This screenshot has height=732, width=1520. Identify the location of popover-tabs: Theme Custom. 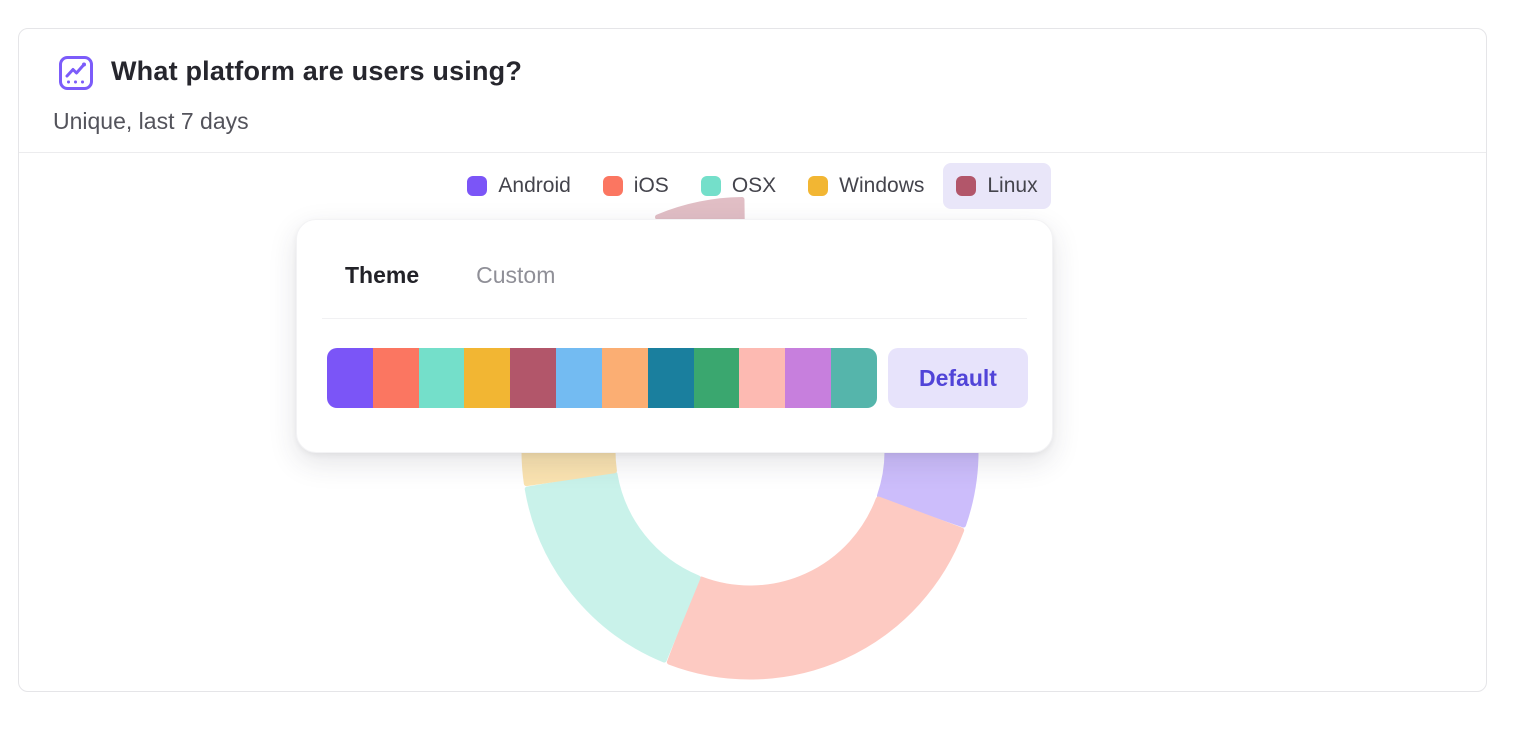
(450, 275).